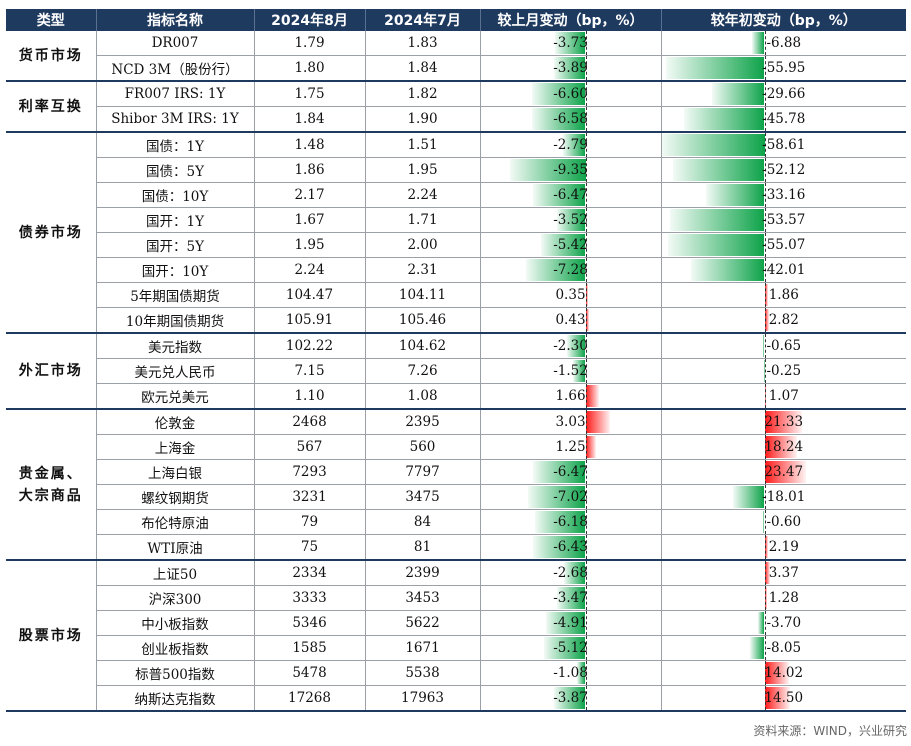  I want to click on category-cell: 外汇市场, so click(51, 371).